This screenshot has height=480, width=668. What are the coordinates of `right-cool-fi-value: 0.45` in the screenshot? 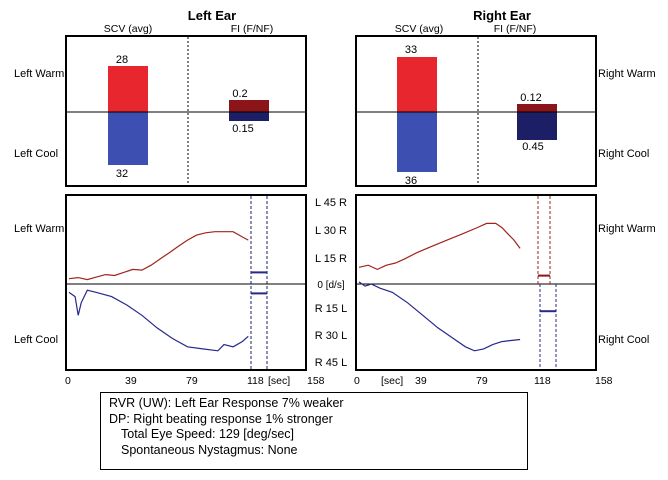 It's located at (532, 147).